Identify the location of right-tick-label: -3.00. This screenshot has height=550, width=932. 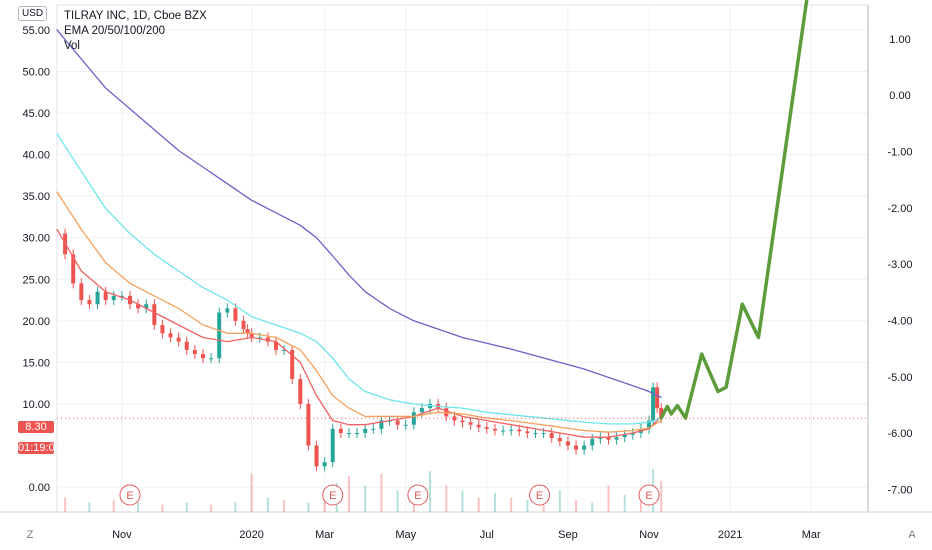
(899, 265).